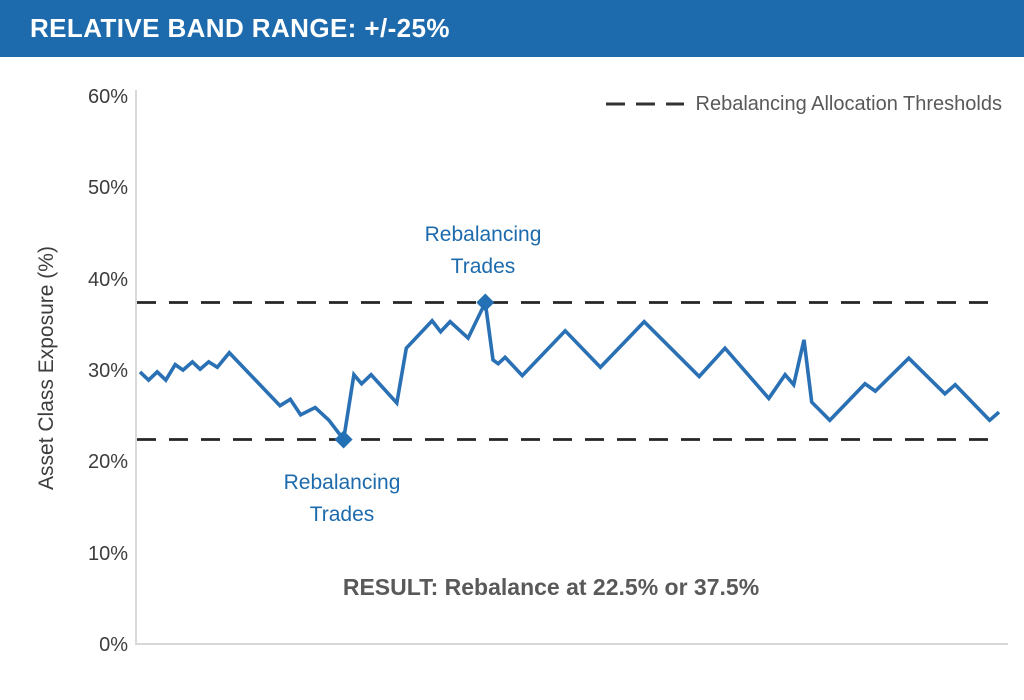  What do you see at coordinates (512, 28) in the screenshot?
I see `title-bar: RELATIVE BAND RANGE: +/-25%` at bounding box center [512, 28].